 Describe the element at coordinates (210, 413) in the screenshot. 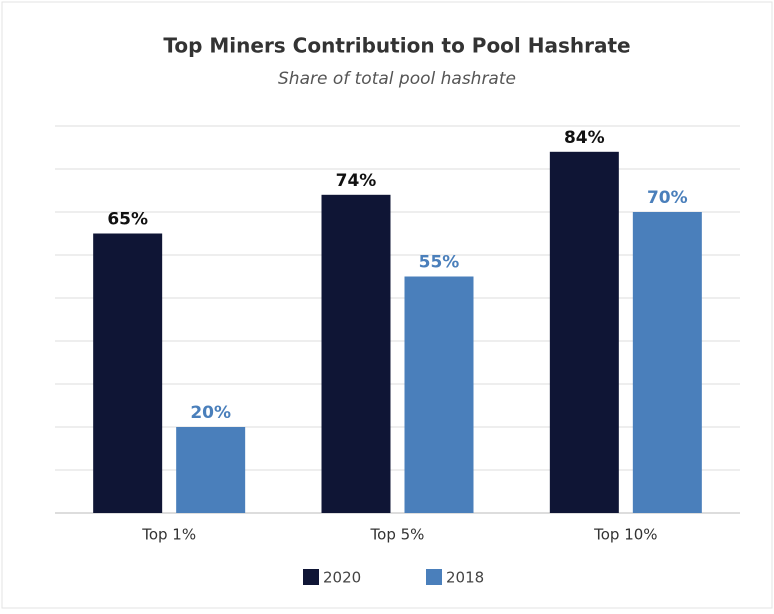

I see `data-label: 20%` at that location.